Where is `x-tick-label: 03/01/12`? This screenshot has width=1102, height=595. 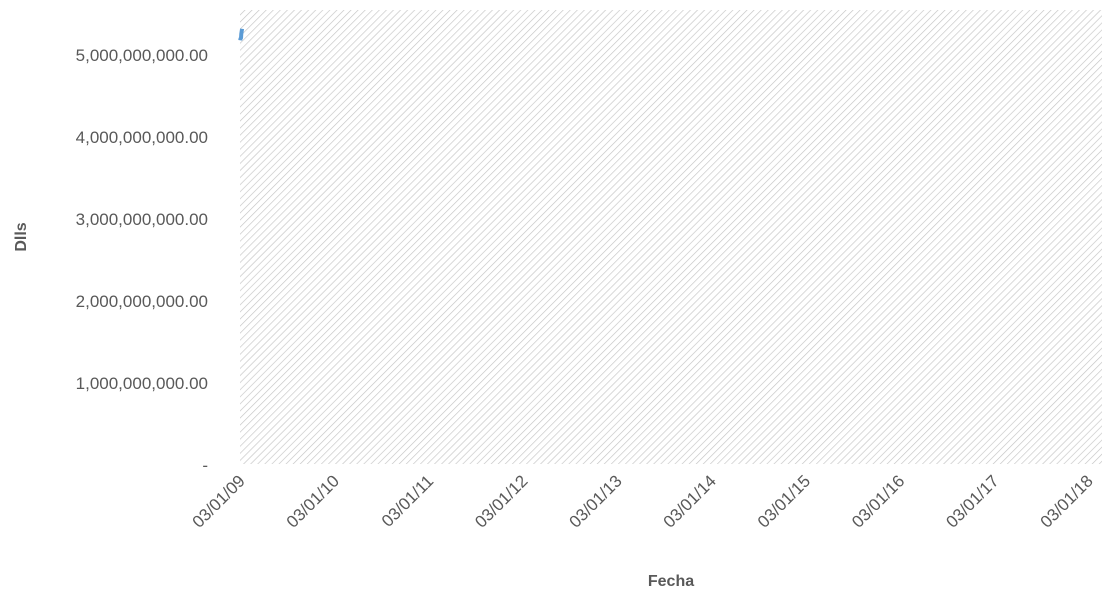
x-tick-label: 03/01/12 is located at coordinates (501, 501).